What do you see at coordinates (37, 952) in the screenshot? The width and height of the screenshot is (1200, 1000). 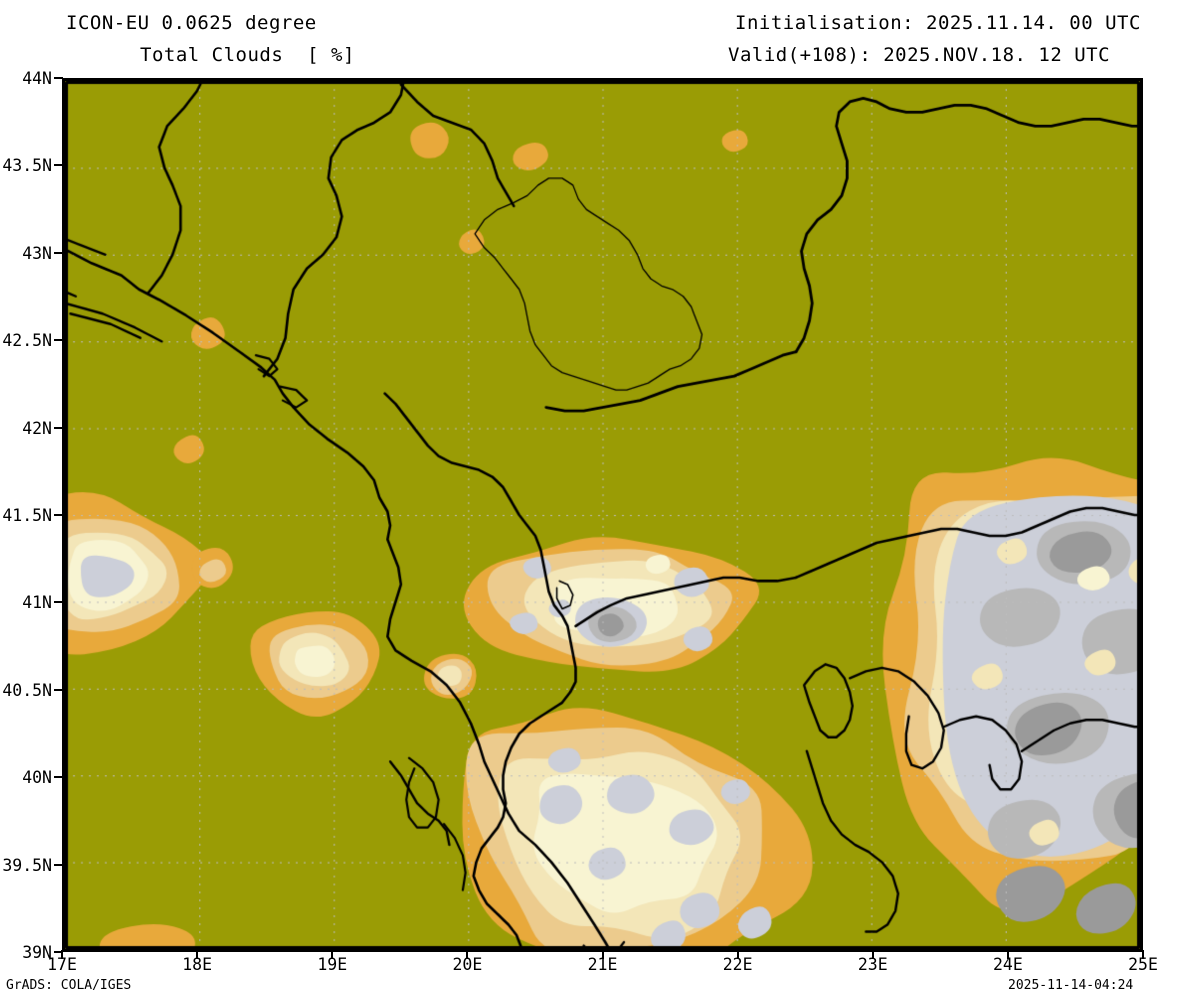 I see `y-tick-label: 39N` at bounding box center [37, 952].